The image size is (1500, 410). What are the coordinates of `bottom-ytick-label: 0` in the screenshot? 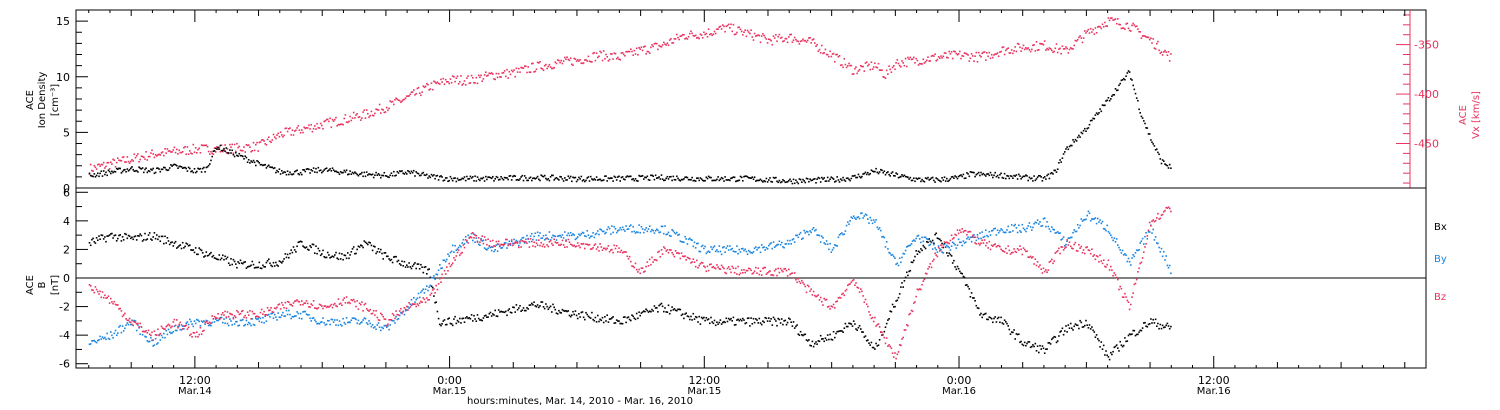 It's located at (66, 278).